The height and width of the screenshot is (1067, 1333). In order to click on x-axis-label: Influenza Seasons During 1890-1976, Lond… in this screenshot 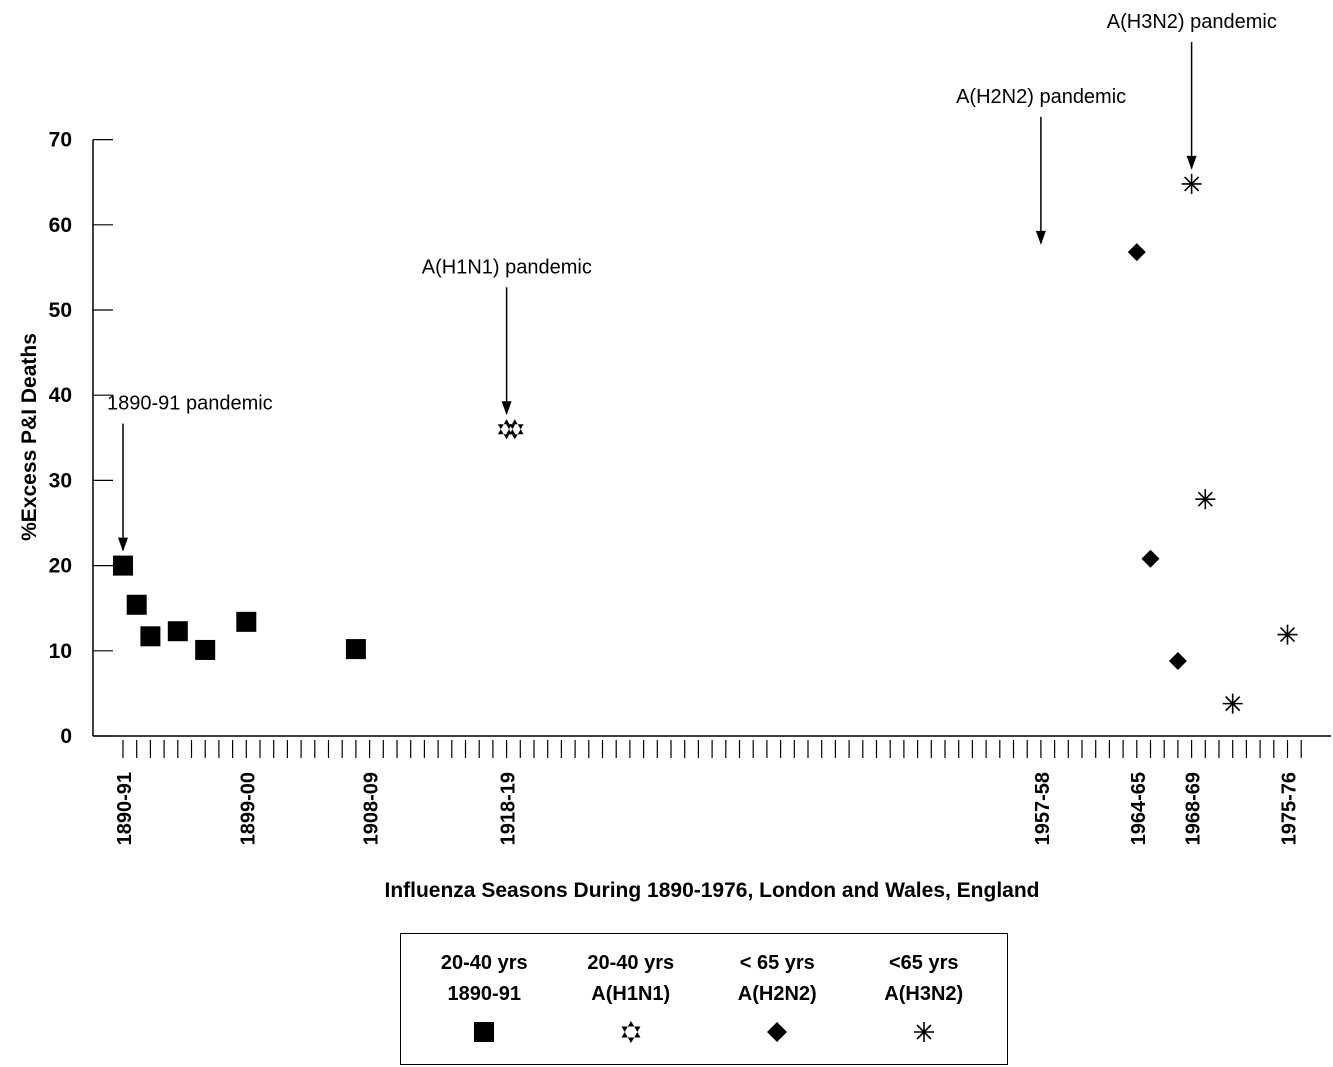, I will do `click(711, 890)`.